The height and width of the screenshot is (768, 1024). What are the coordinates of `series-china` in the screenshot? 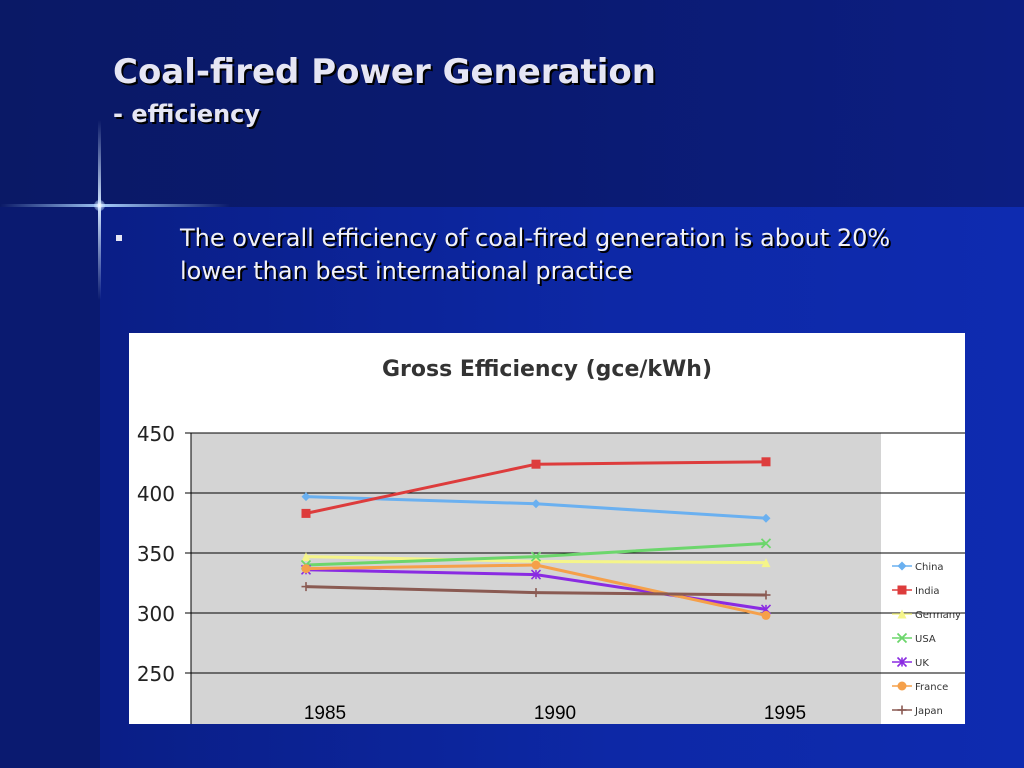 It's located at (536, 507).